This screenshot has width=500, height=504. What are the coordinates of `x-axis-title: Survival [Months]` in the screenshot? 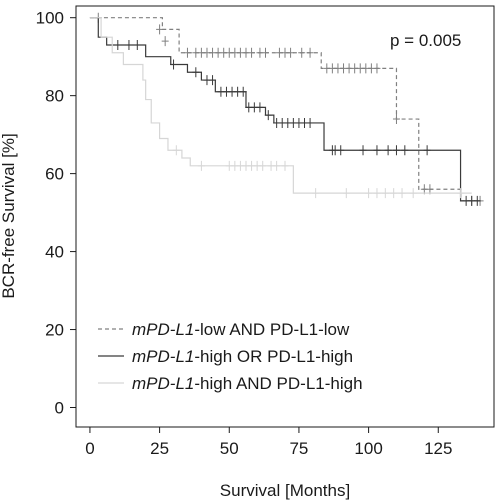 It's located at (285, 490).